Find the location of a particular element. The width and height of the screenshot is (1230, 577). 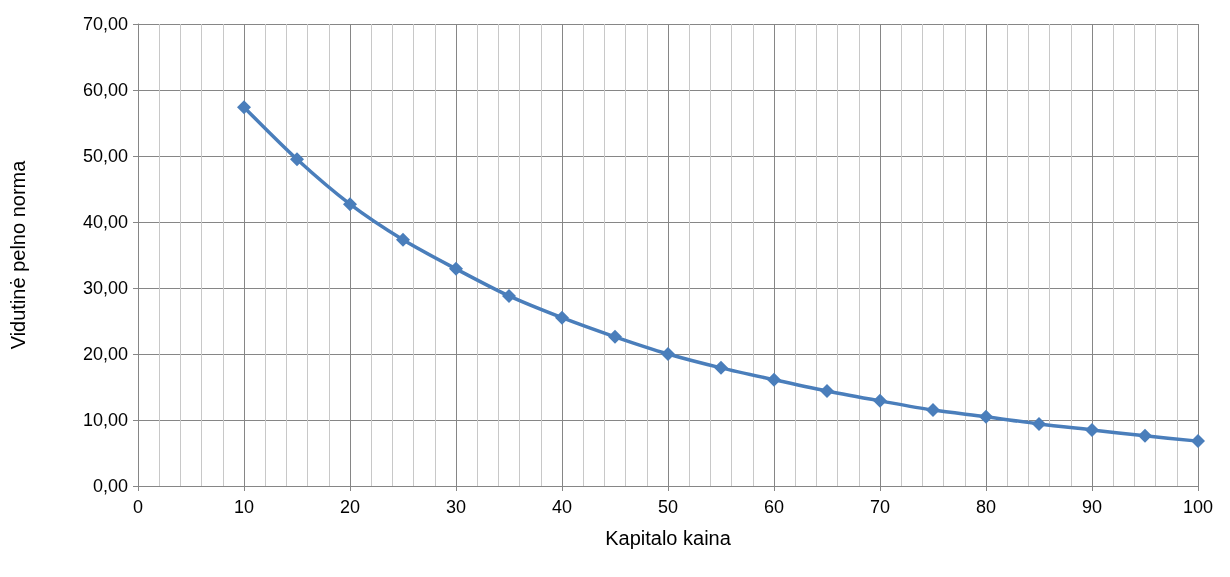

y-tick-label: 20,00 is located at coordinates (105, 354).